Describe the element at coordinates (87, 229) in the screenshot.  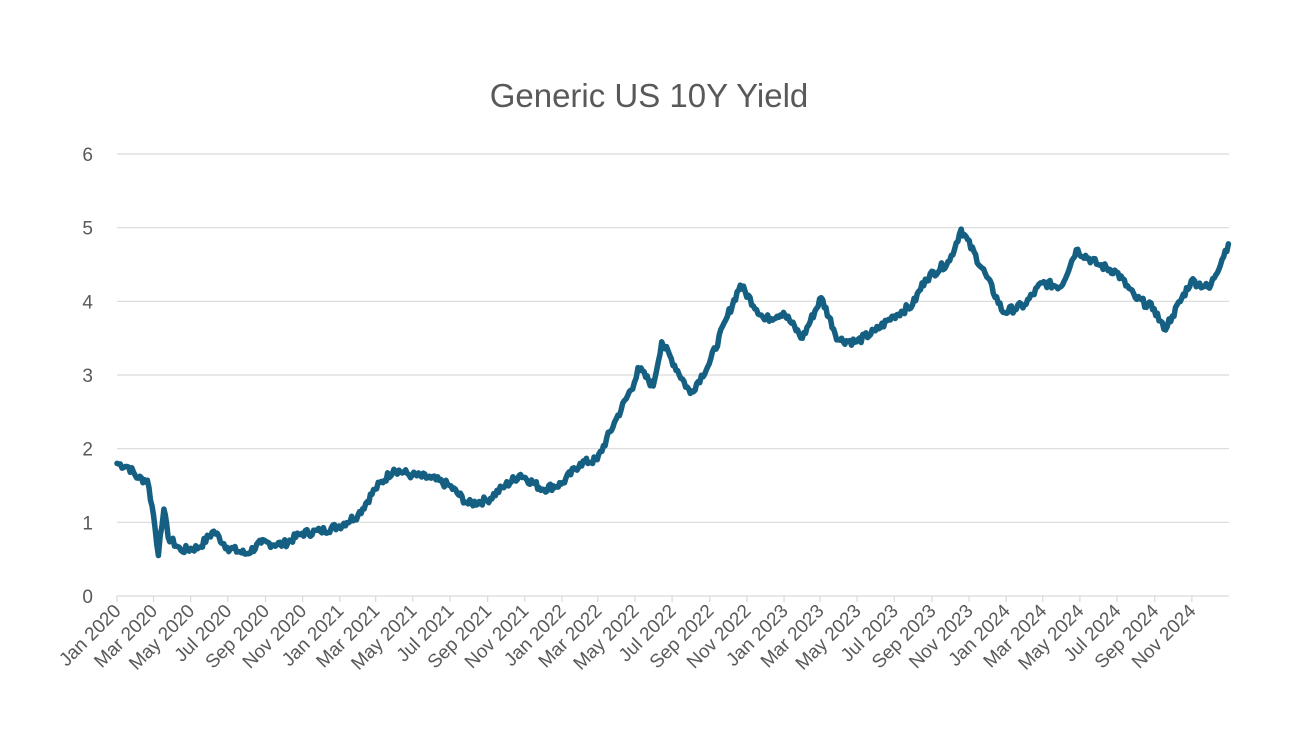
I see `y-tick-label: 5` at that location.